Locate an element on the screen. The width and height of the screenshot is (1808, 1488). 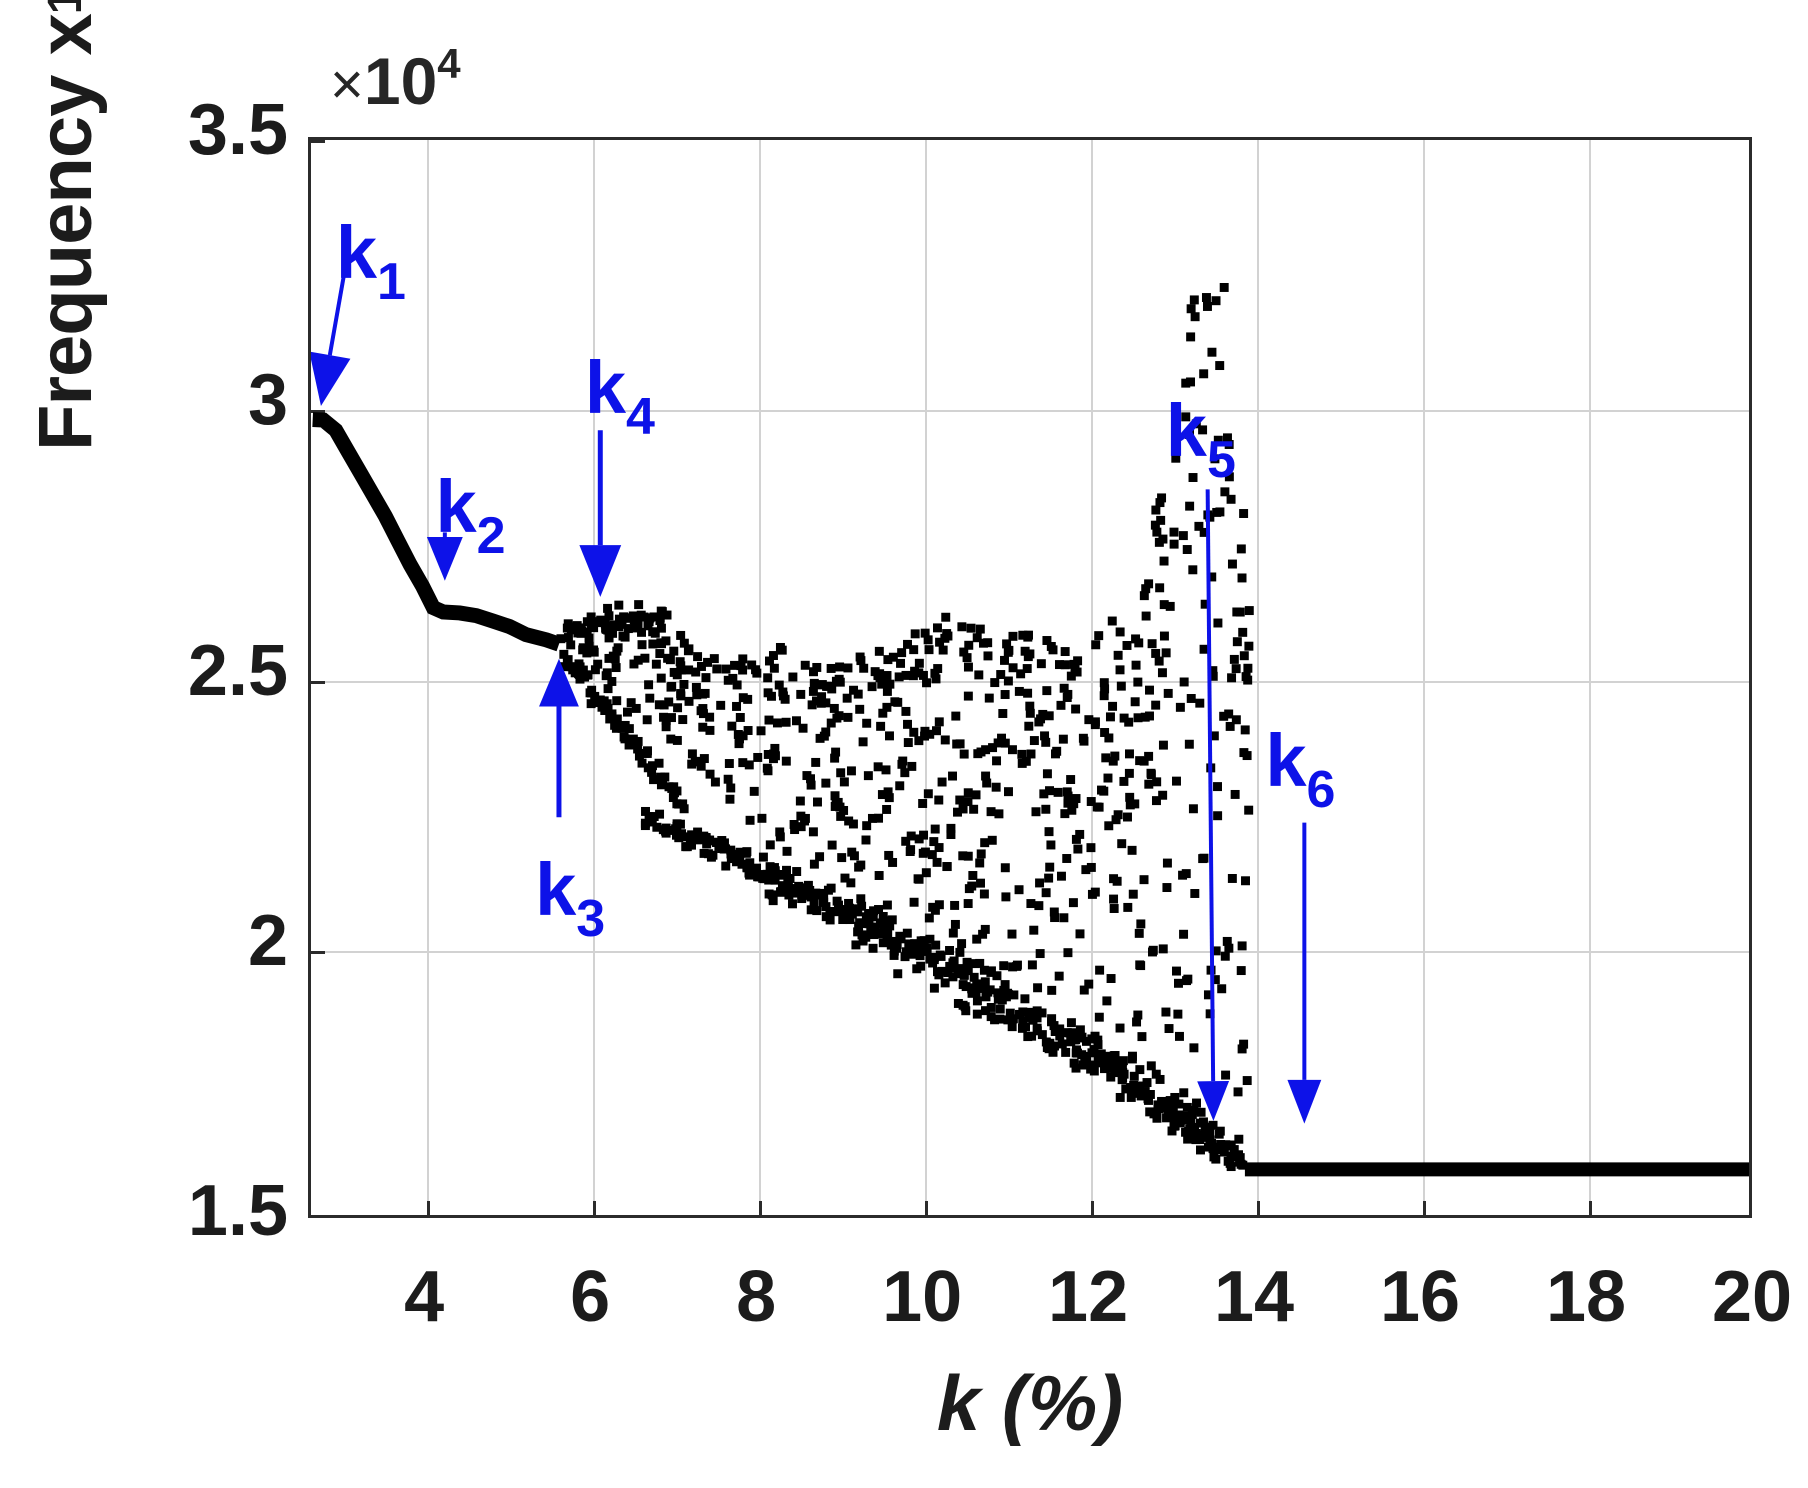
annotation-label-k1: k1 is located at coordinates (371, 263).